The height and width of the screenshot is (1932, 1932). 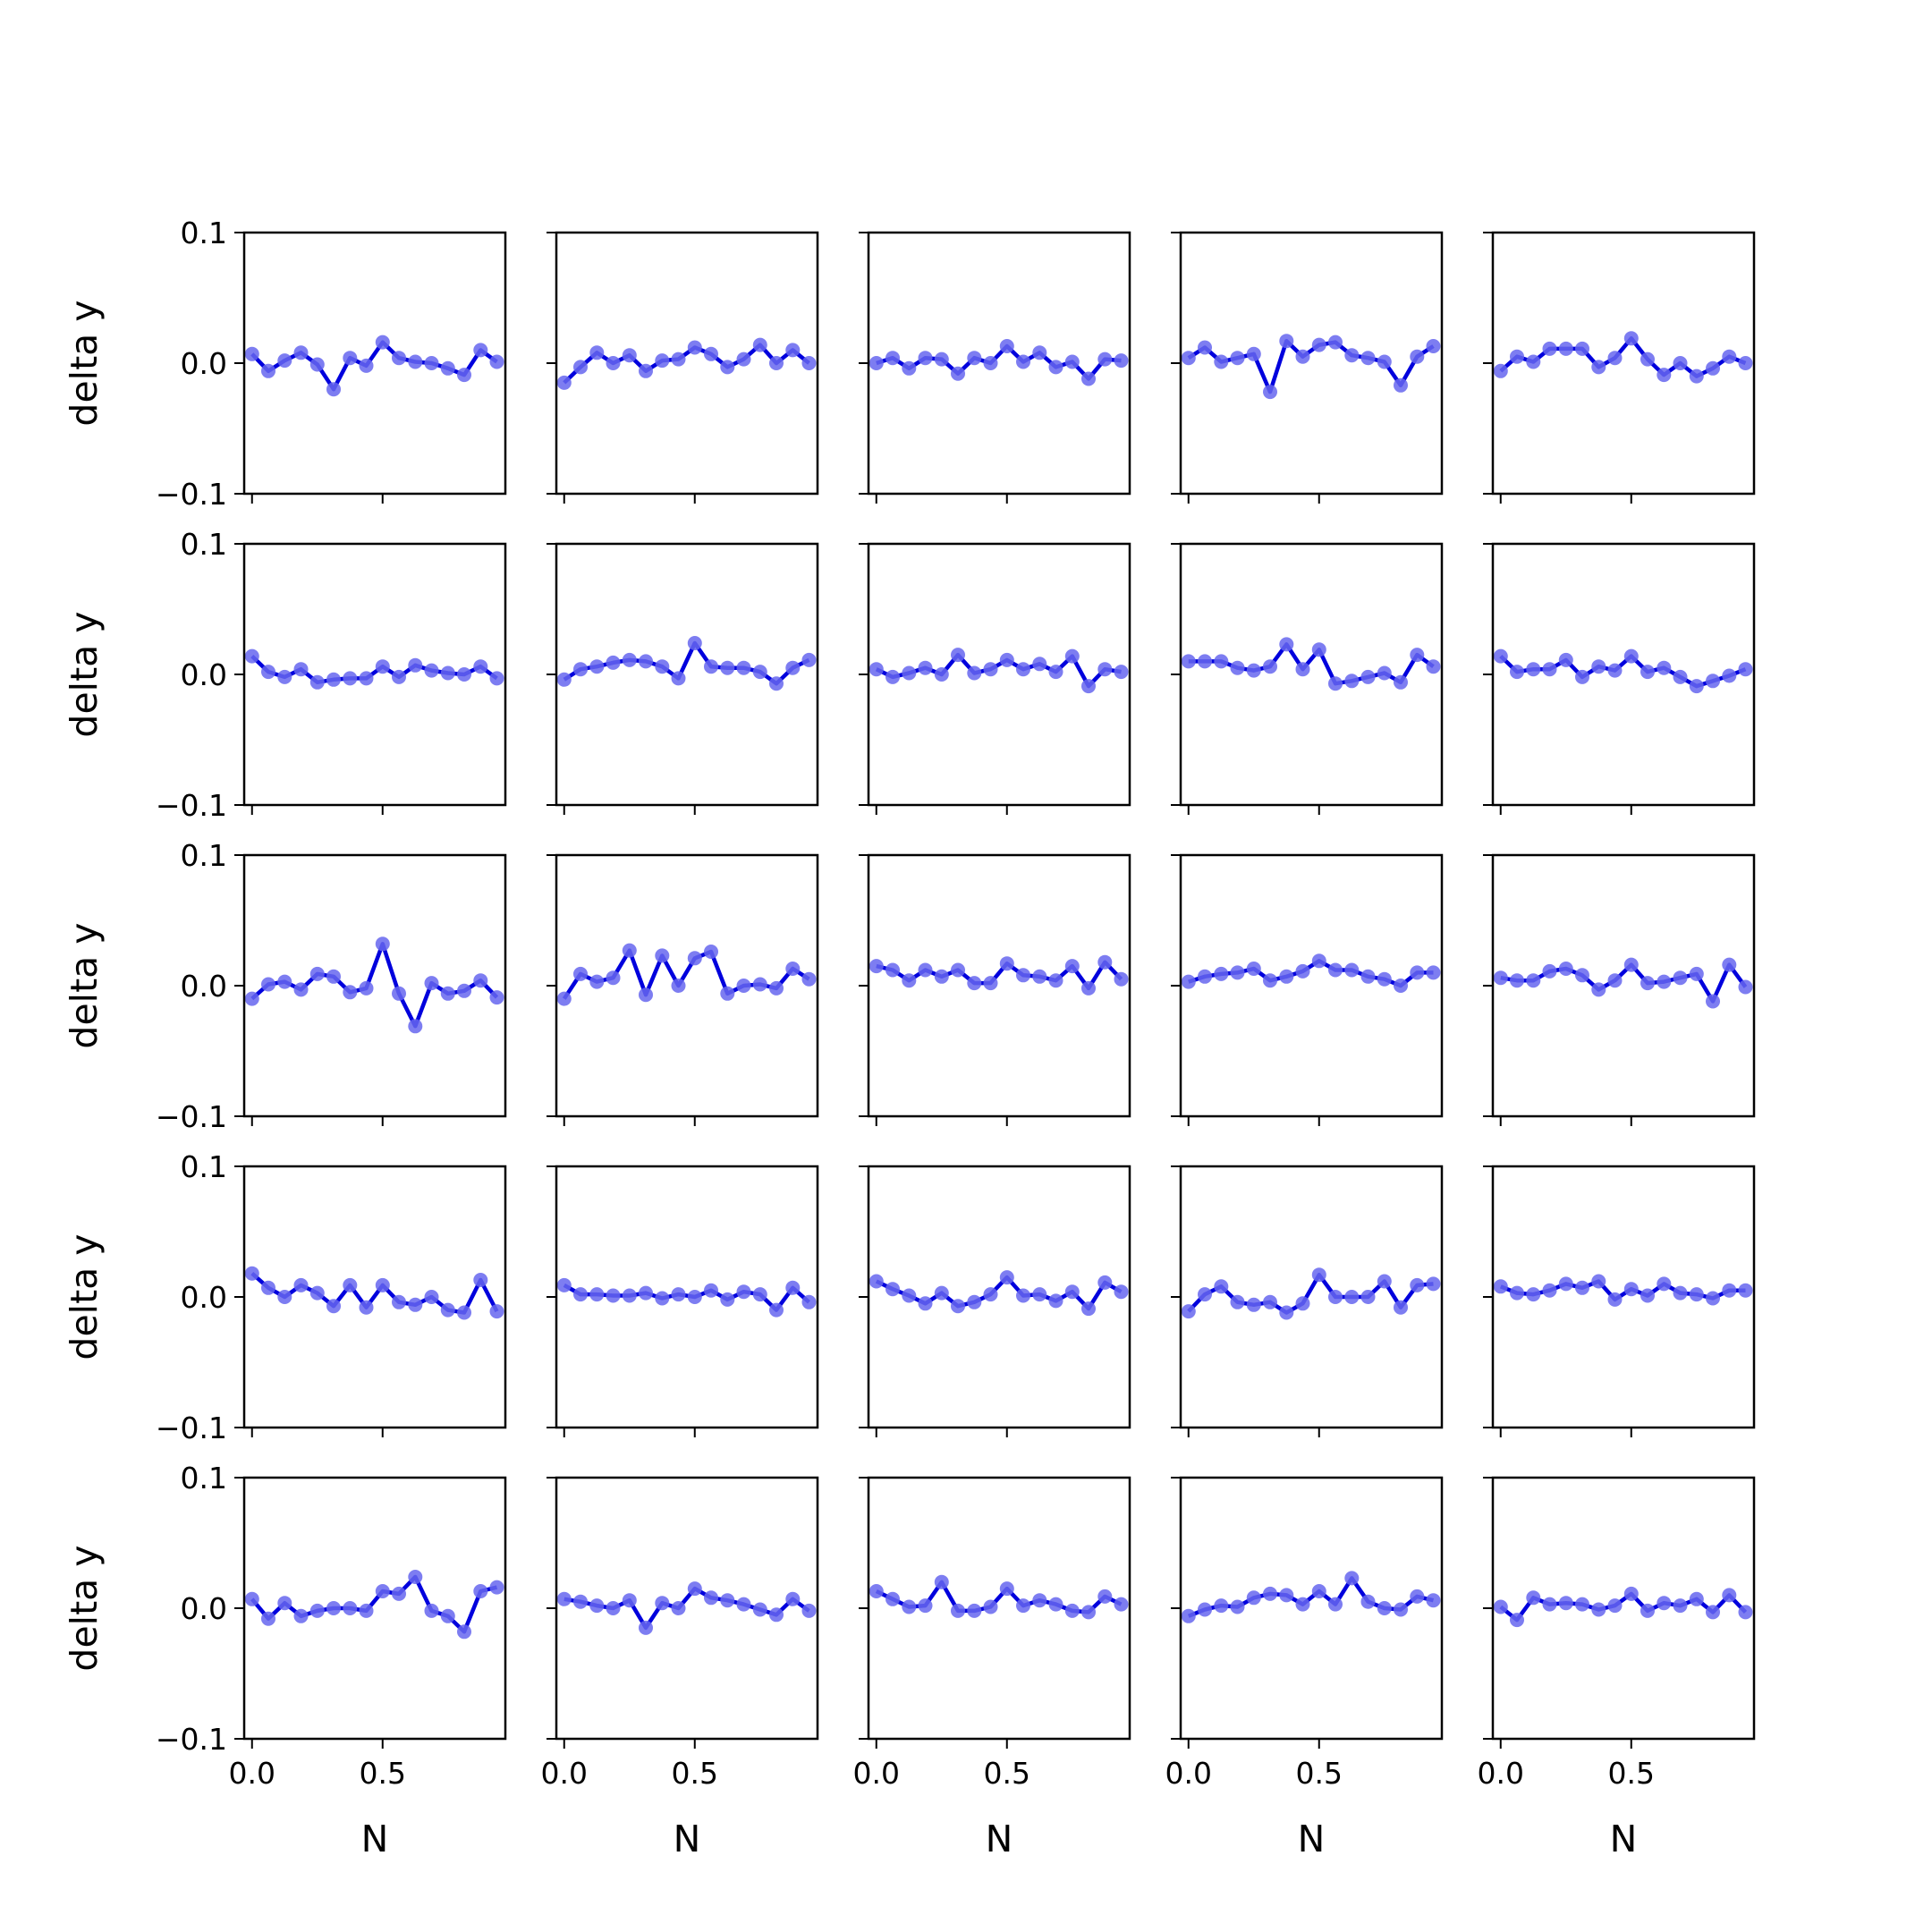 I want to click on y-tick-label: 0.1, so click(x=204, y=855).